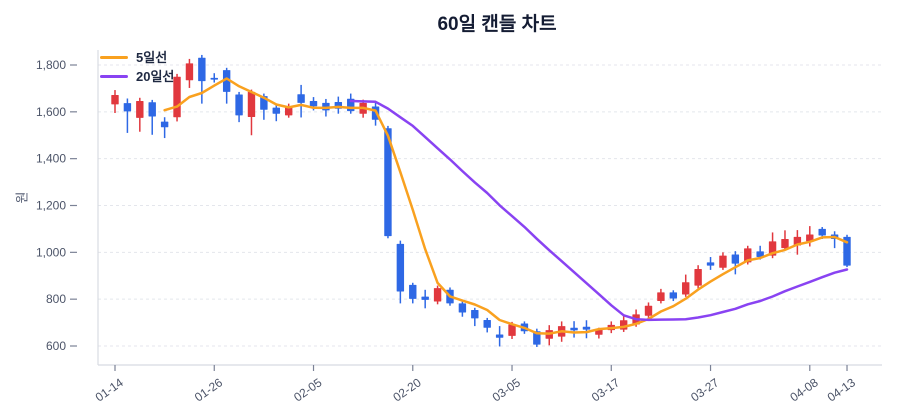  Describe the element at coordinates (51, 206) in the screenshot. I see `y-tick-label: 1,200` at that location.